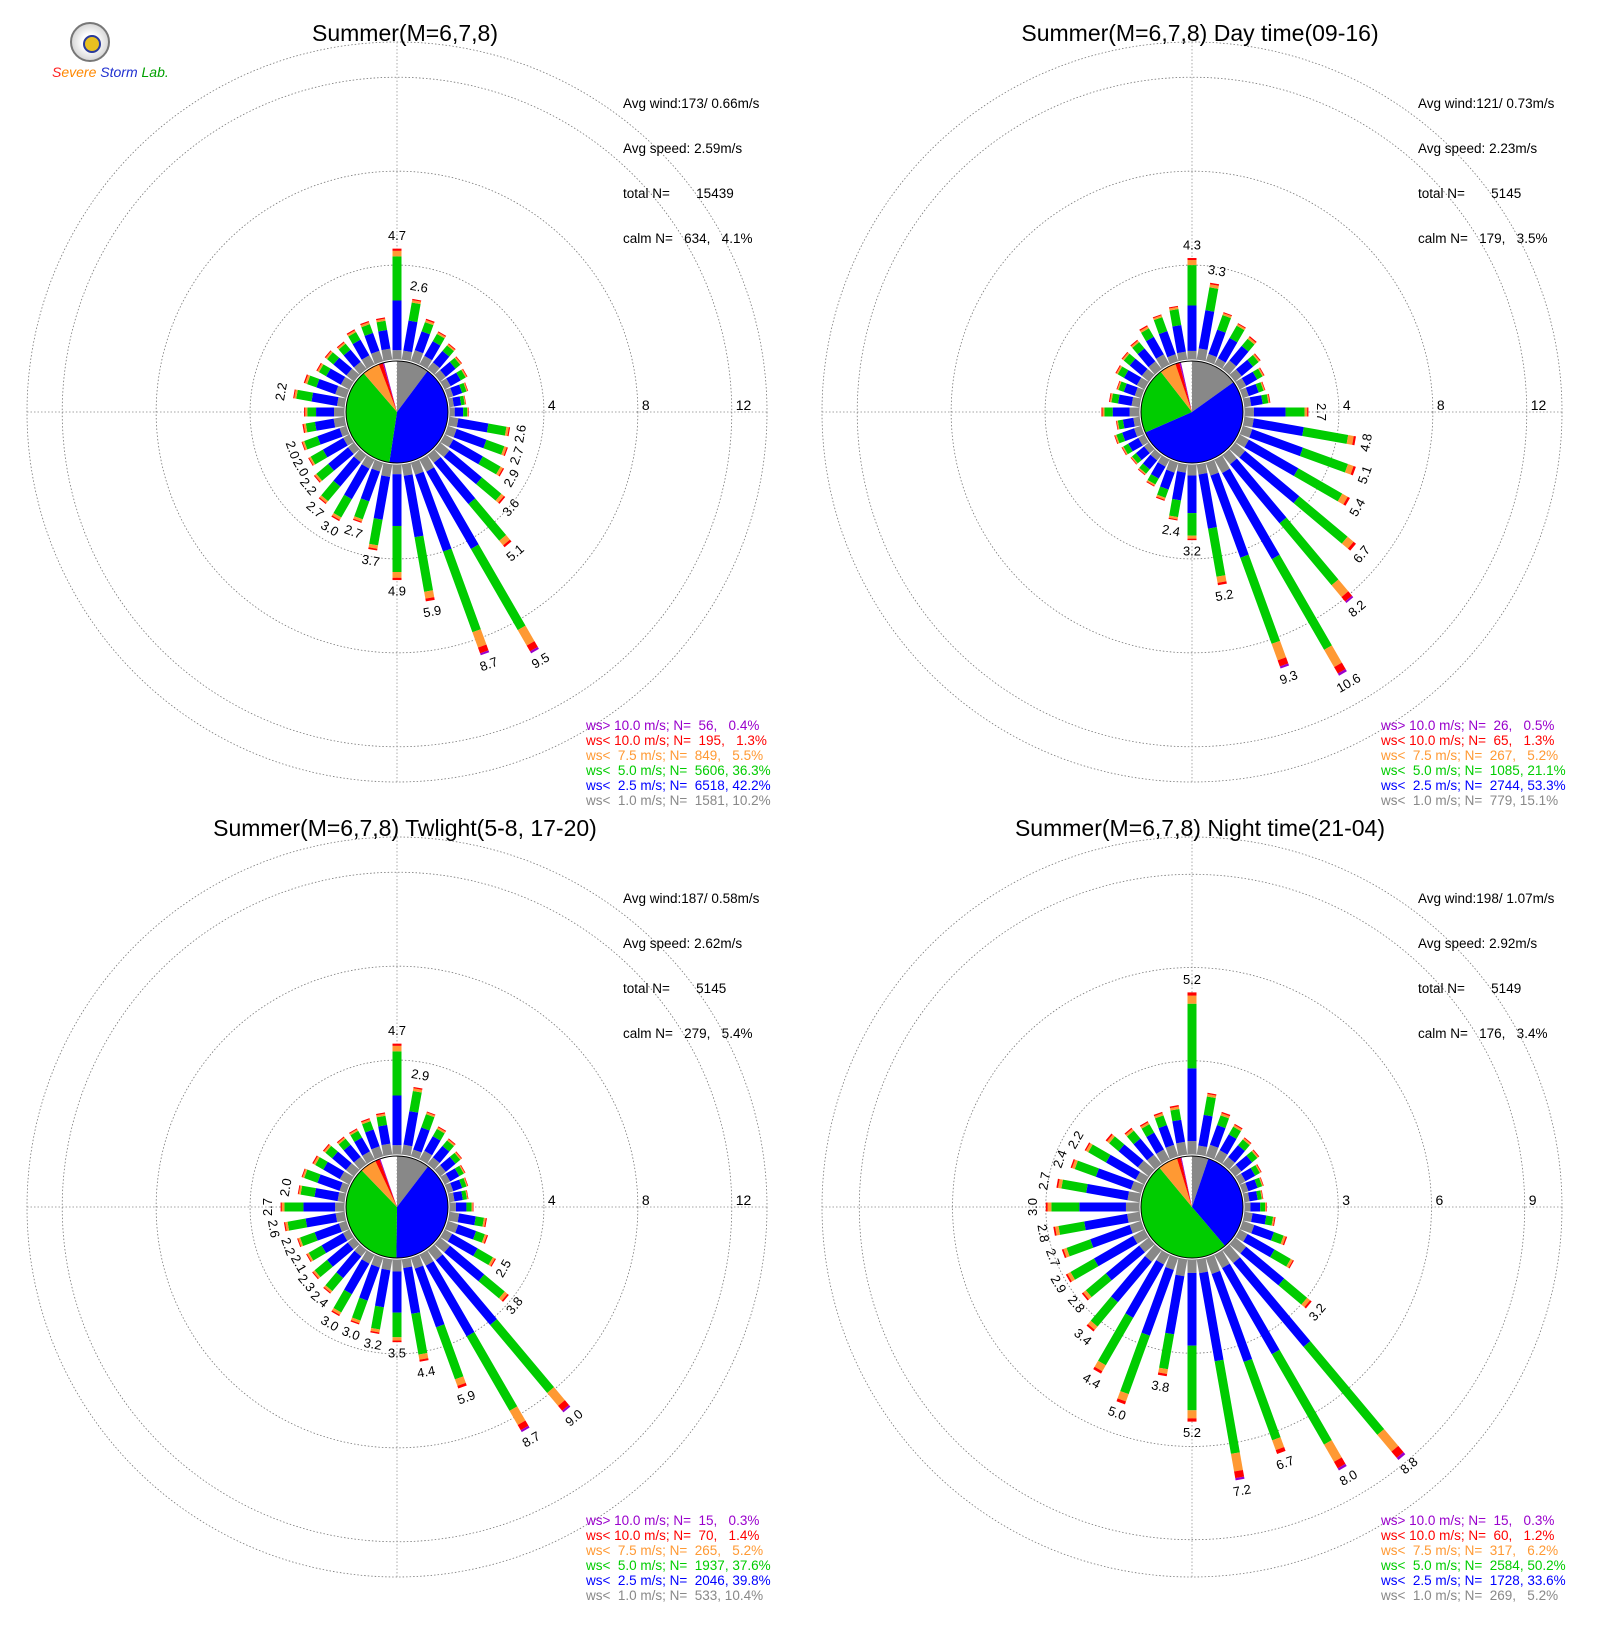 The height and width of the screenshot is (1640, 1620). I want to click on legend-row: ws< 10.0 m/s; N= 70, 1.4%, so click(673, 1535).